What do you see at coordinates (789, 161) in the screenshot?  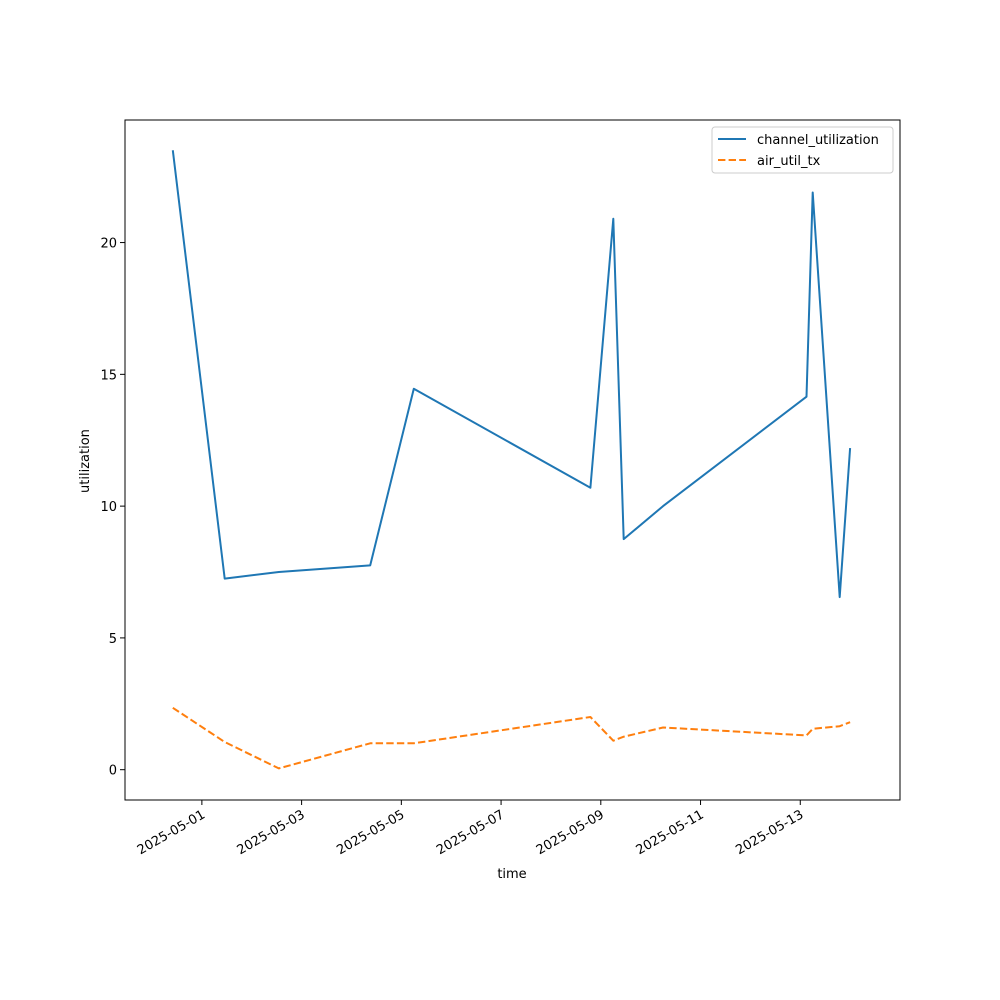 I see `legend-label-air-util-tx: air_util_tx` at bounding box center [789, 161].